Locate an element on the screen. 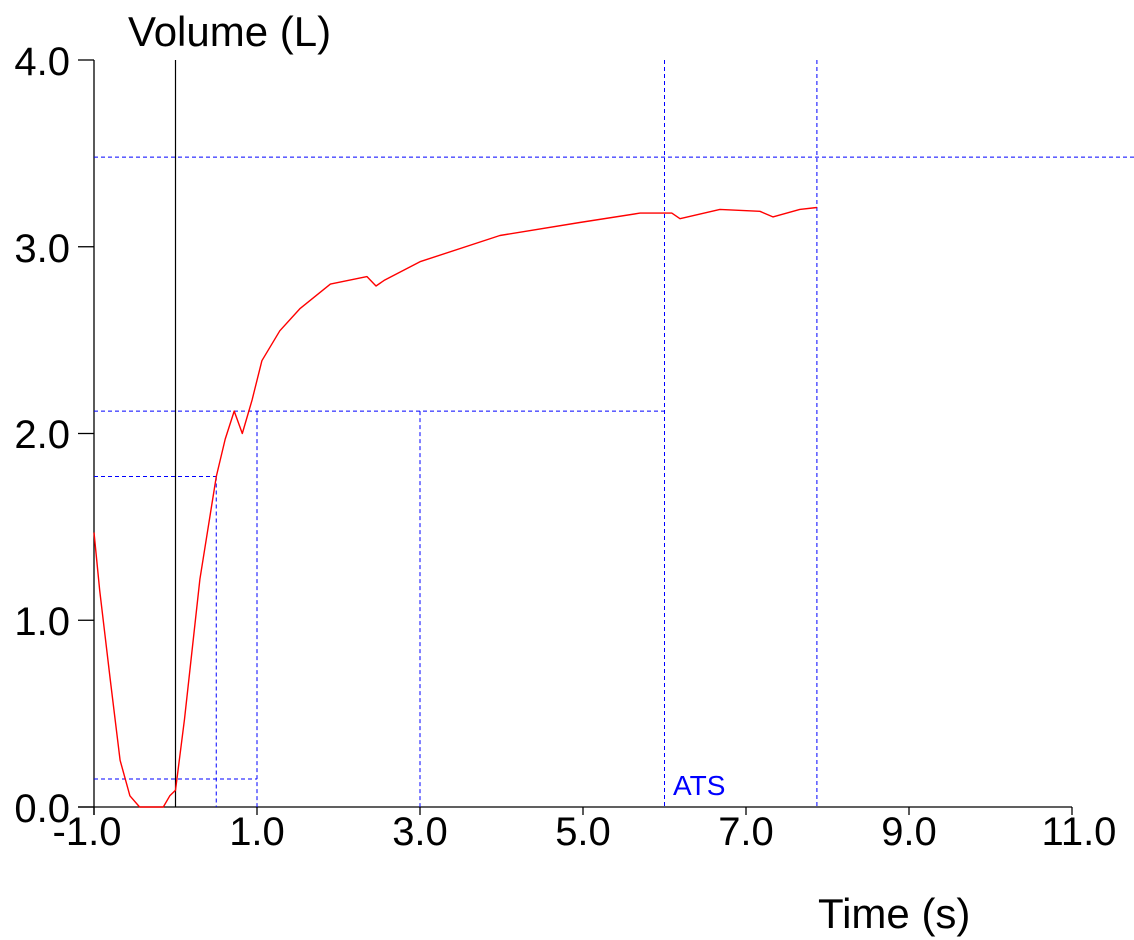  y-tick-label: 1.0 is located at coordinates (42, 622).